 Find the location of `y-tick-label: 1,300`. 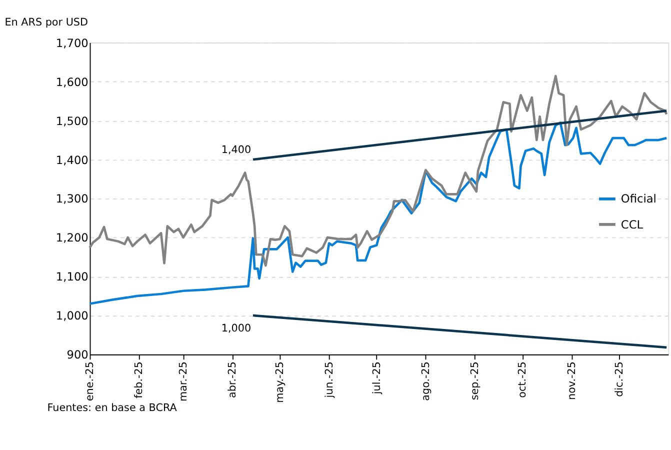

y-tick-label: 1,300 is located at coordinates (72, 199).